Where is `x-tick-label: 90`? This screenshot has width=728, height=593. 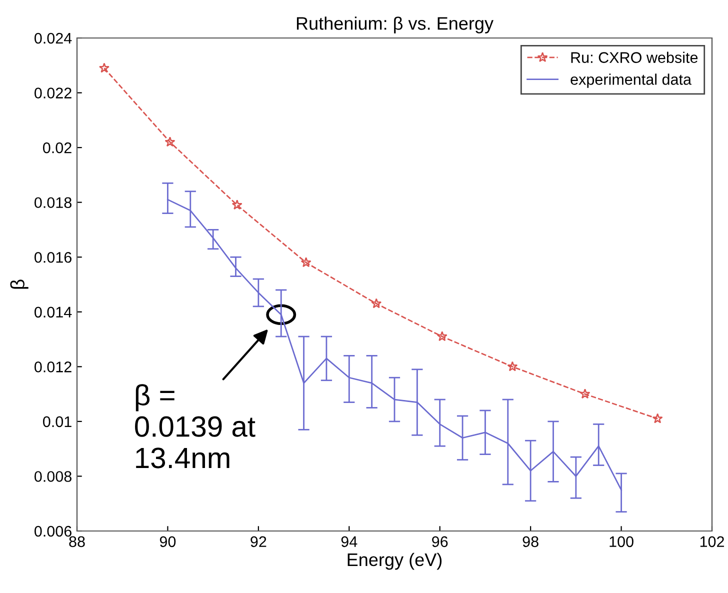
x-tick-label: 90 is located at coordinates (168, 542).